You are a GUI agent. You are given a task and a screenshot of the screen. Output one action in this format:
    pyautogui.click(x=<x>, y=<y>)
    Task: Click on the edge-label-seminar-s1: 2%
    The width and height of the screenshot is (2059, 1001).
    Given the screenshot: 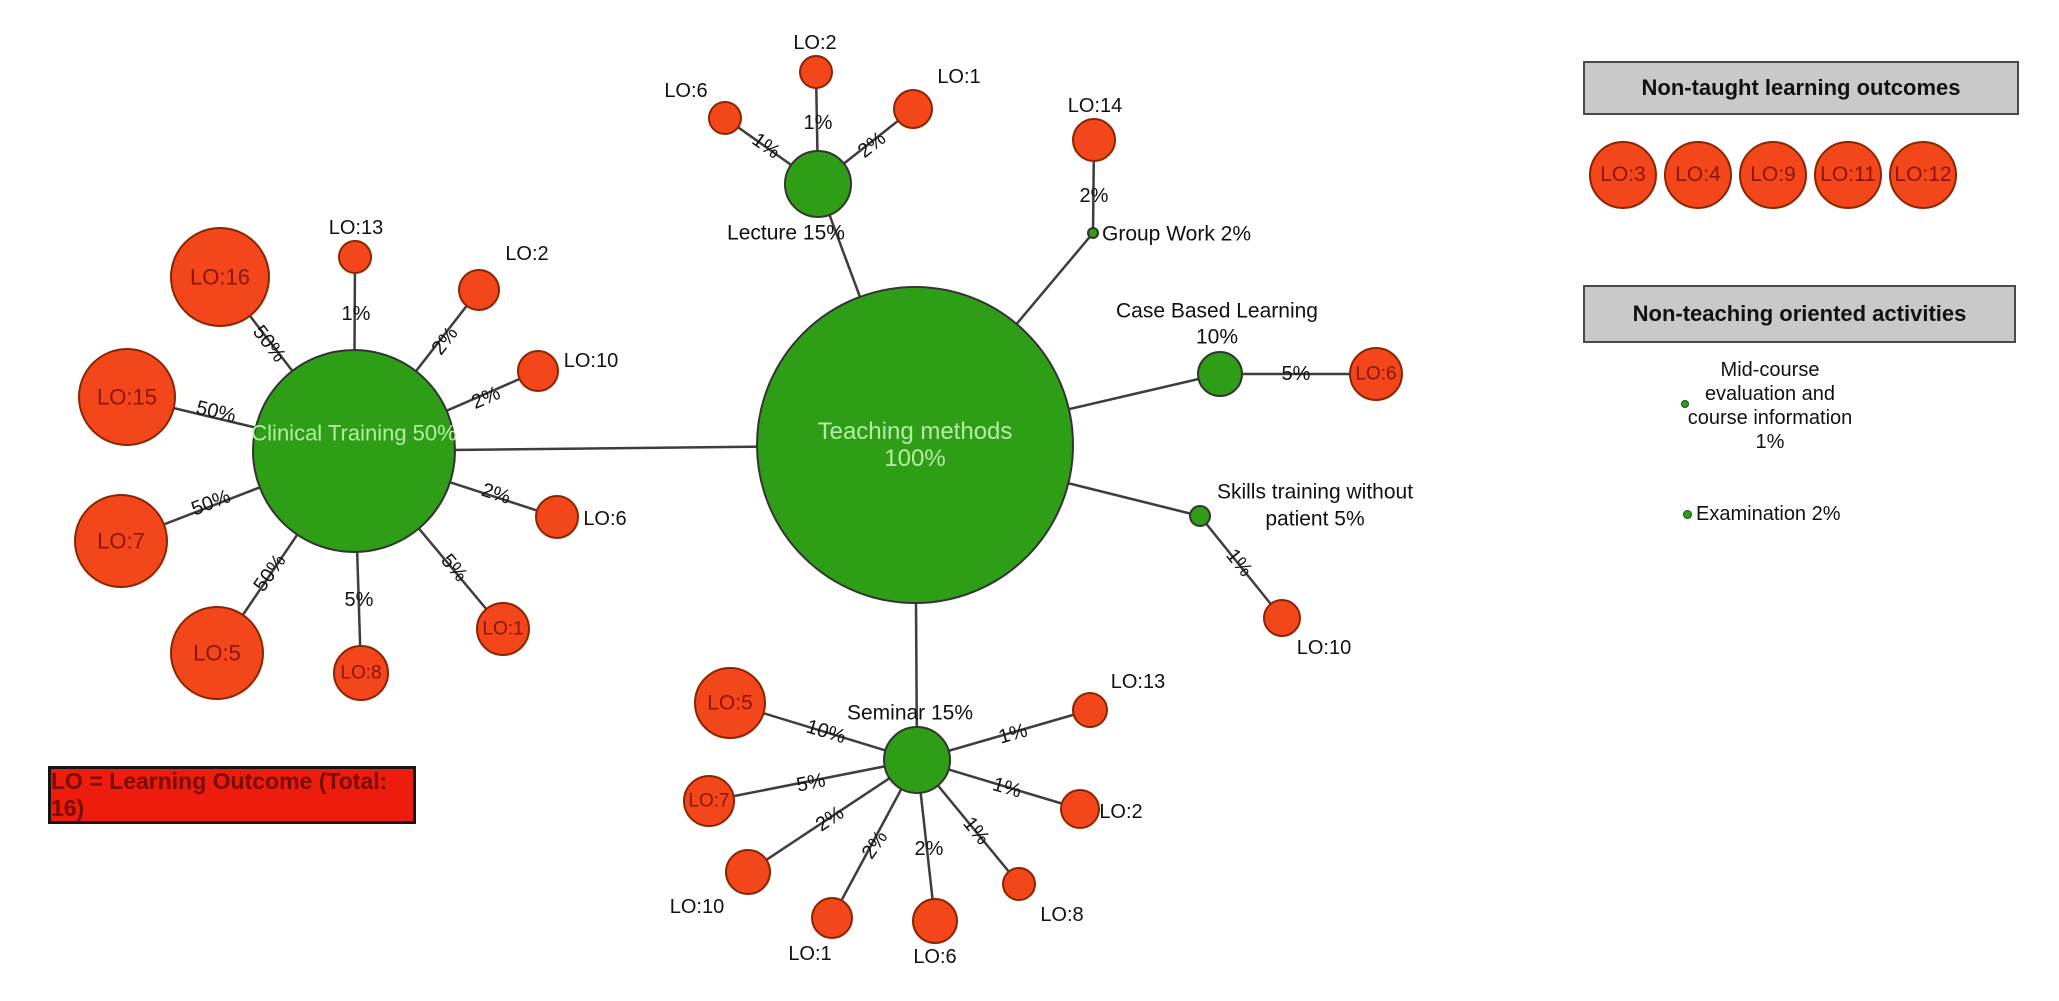 What is the action you would take?
    pyautogui.click(x=875, y=845)
    